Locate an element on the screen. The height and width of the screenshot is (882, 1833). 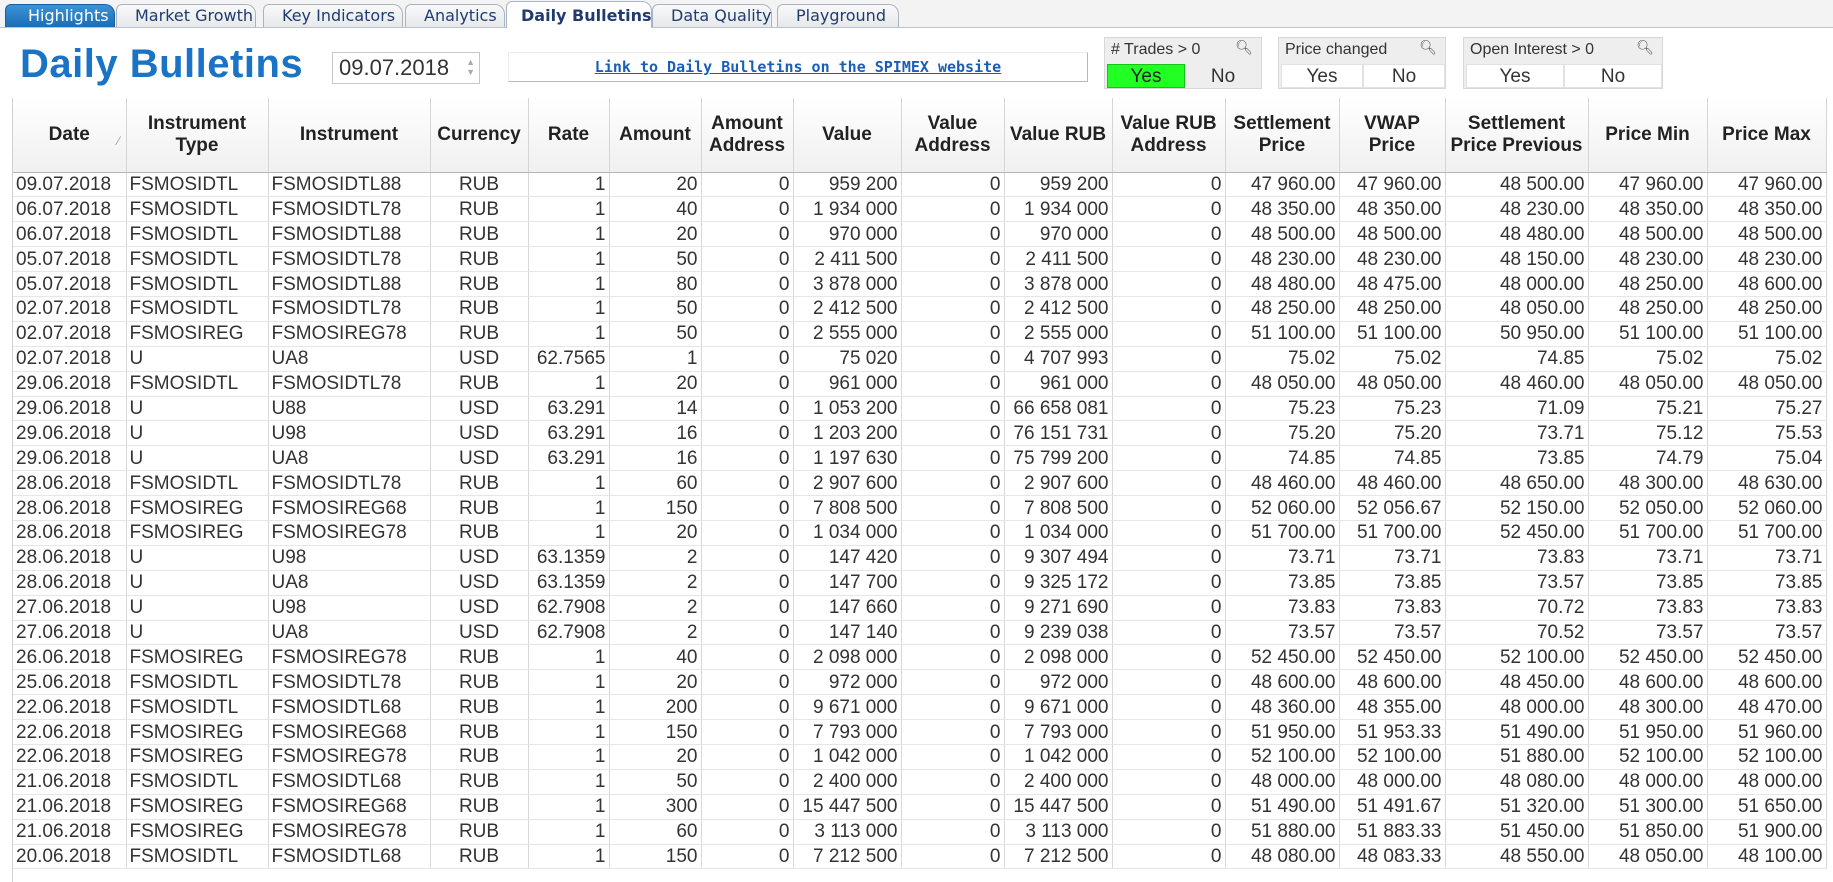
column-header: VWAP Price is located at coordinates (1392, 135).